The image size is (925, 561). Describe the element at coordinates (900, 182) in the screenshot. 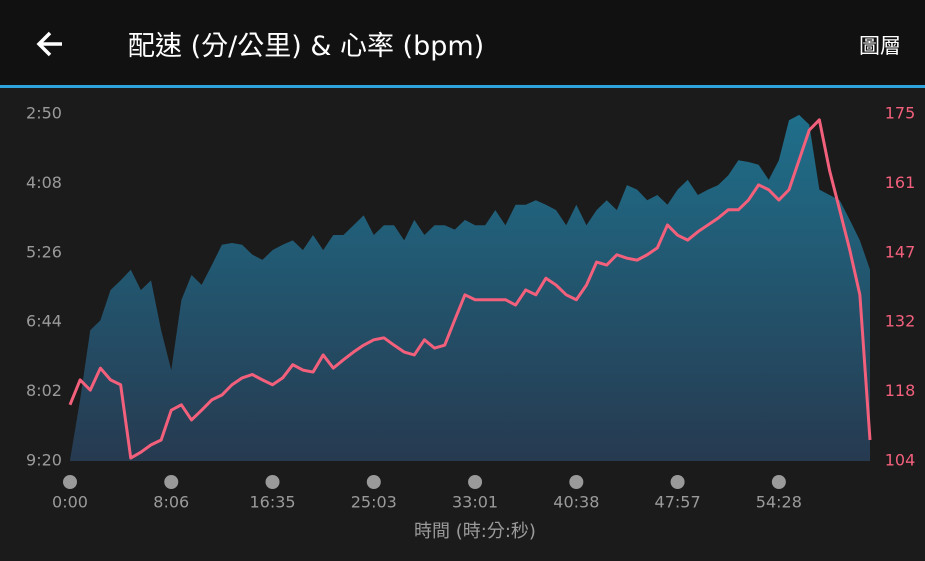

I see `y2-tick-label: 161` at that location.